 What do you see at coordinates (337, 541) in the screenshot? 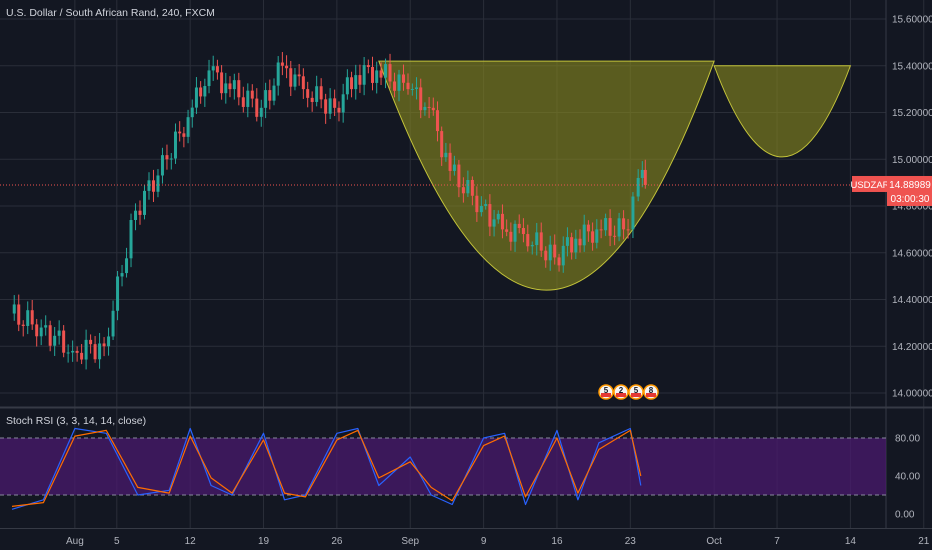
I see `time-tick-label: 26` at bounding box center [337, 541].